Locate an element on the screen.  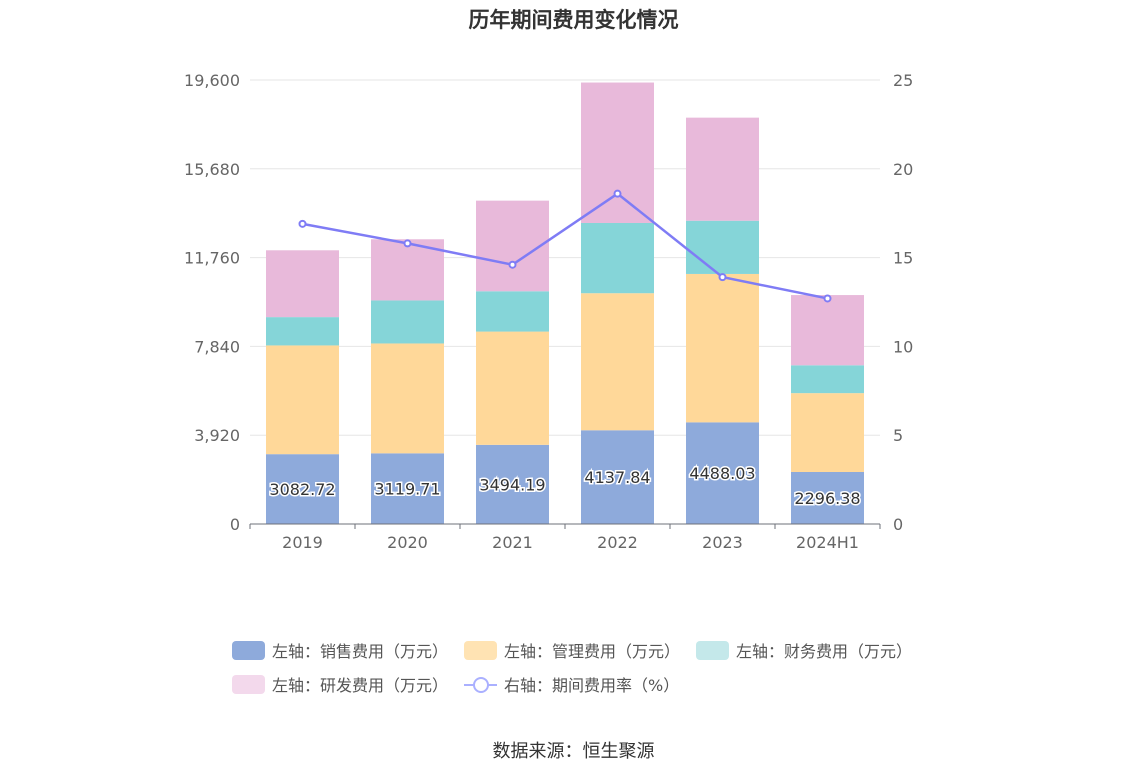
legend-label-finance: 左轴：财务费用（万元） is located at coordinates (824, 651).